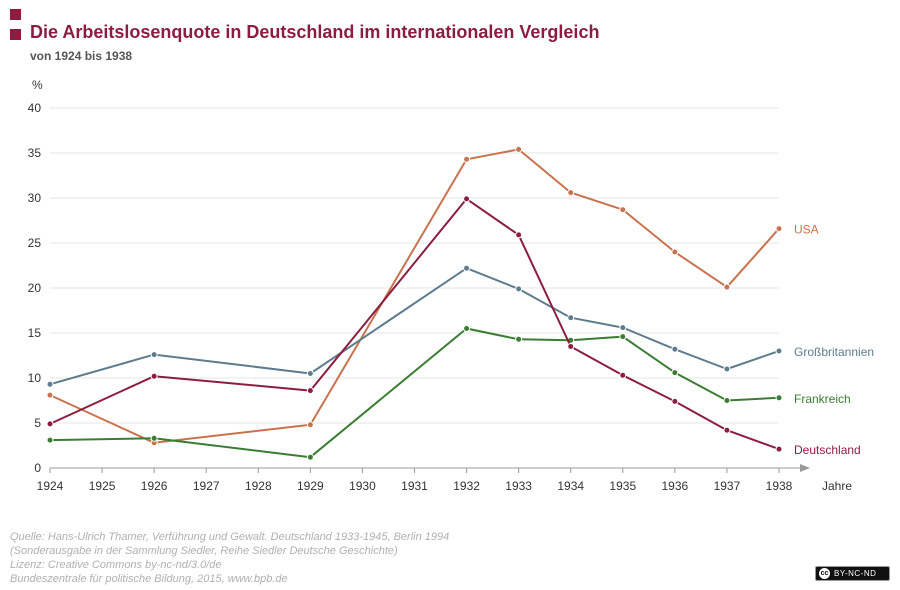 Image resolution: width=900 pixels, height=590 pixels. What do you see at coordinates (779, 486) in the screenshot?
I see `x-tick-label: 1938` at bounding box center [779, 486].